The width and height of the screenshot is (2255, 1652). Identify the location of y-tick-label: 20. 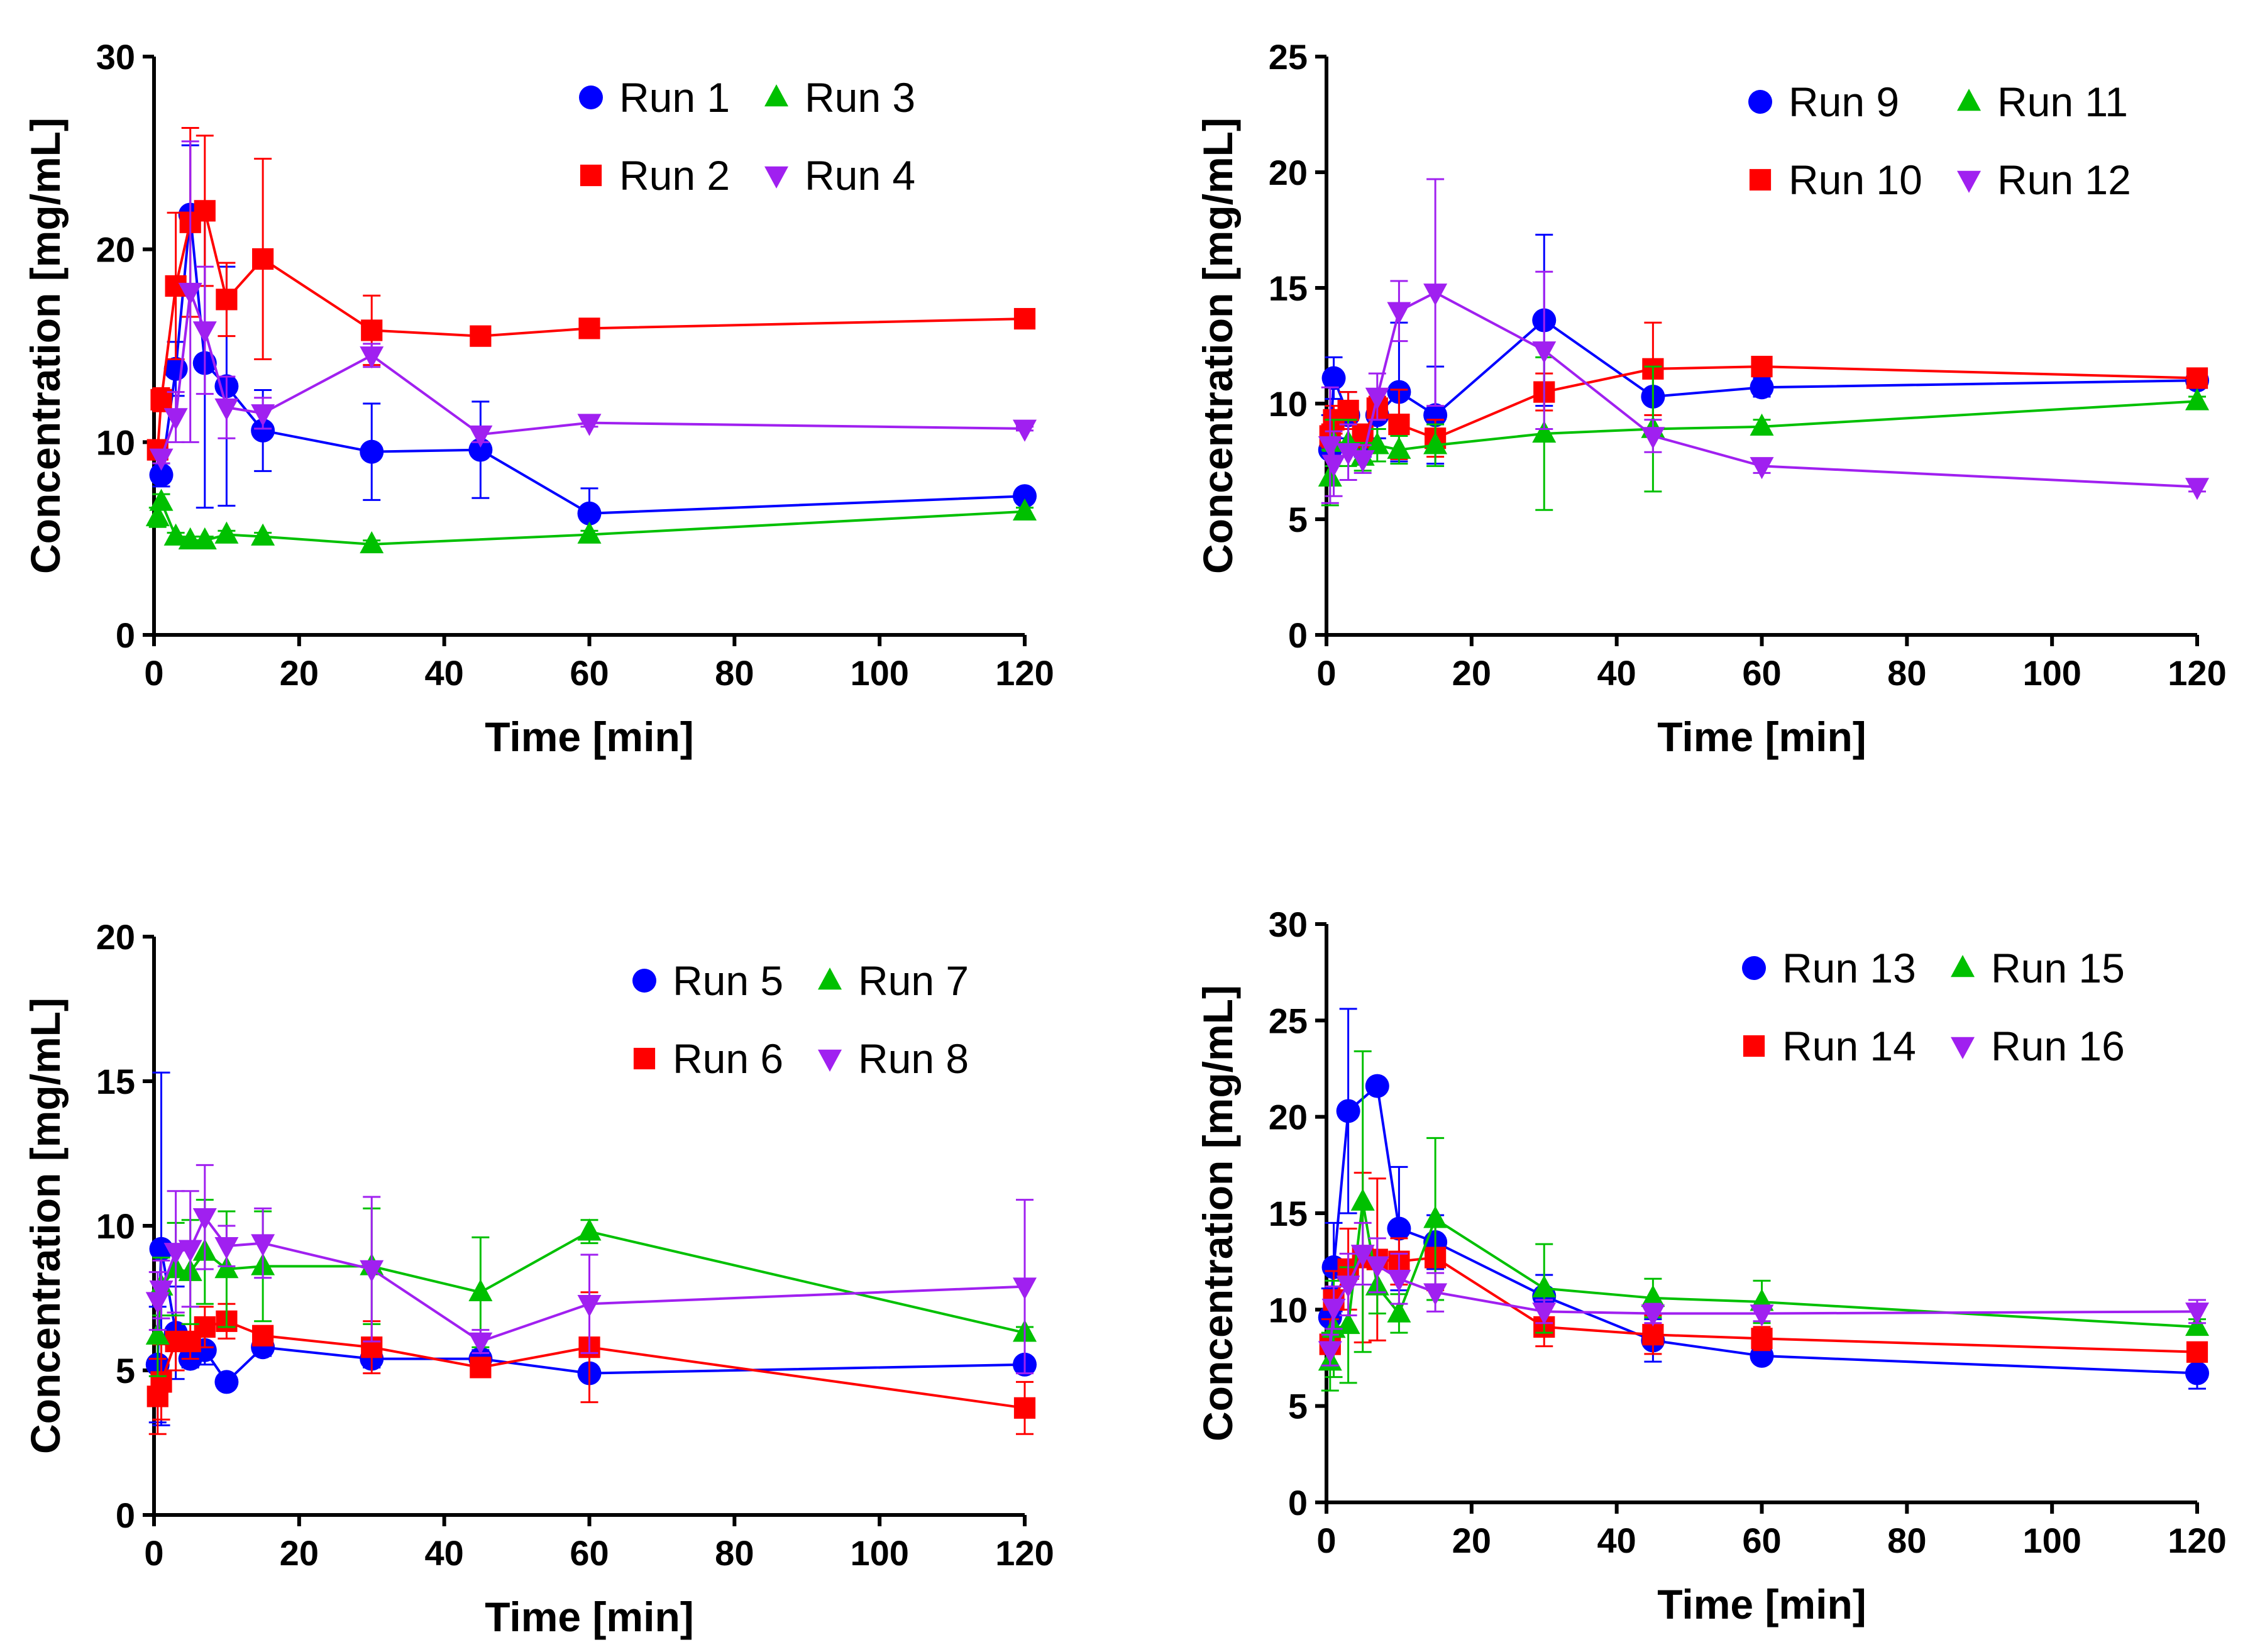
(1288, 173).